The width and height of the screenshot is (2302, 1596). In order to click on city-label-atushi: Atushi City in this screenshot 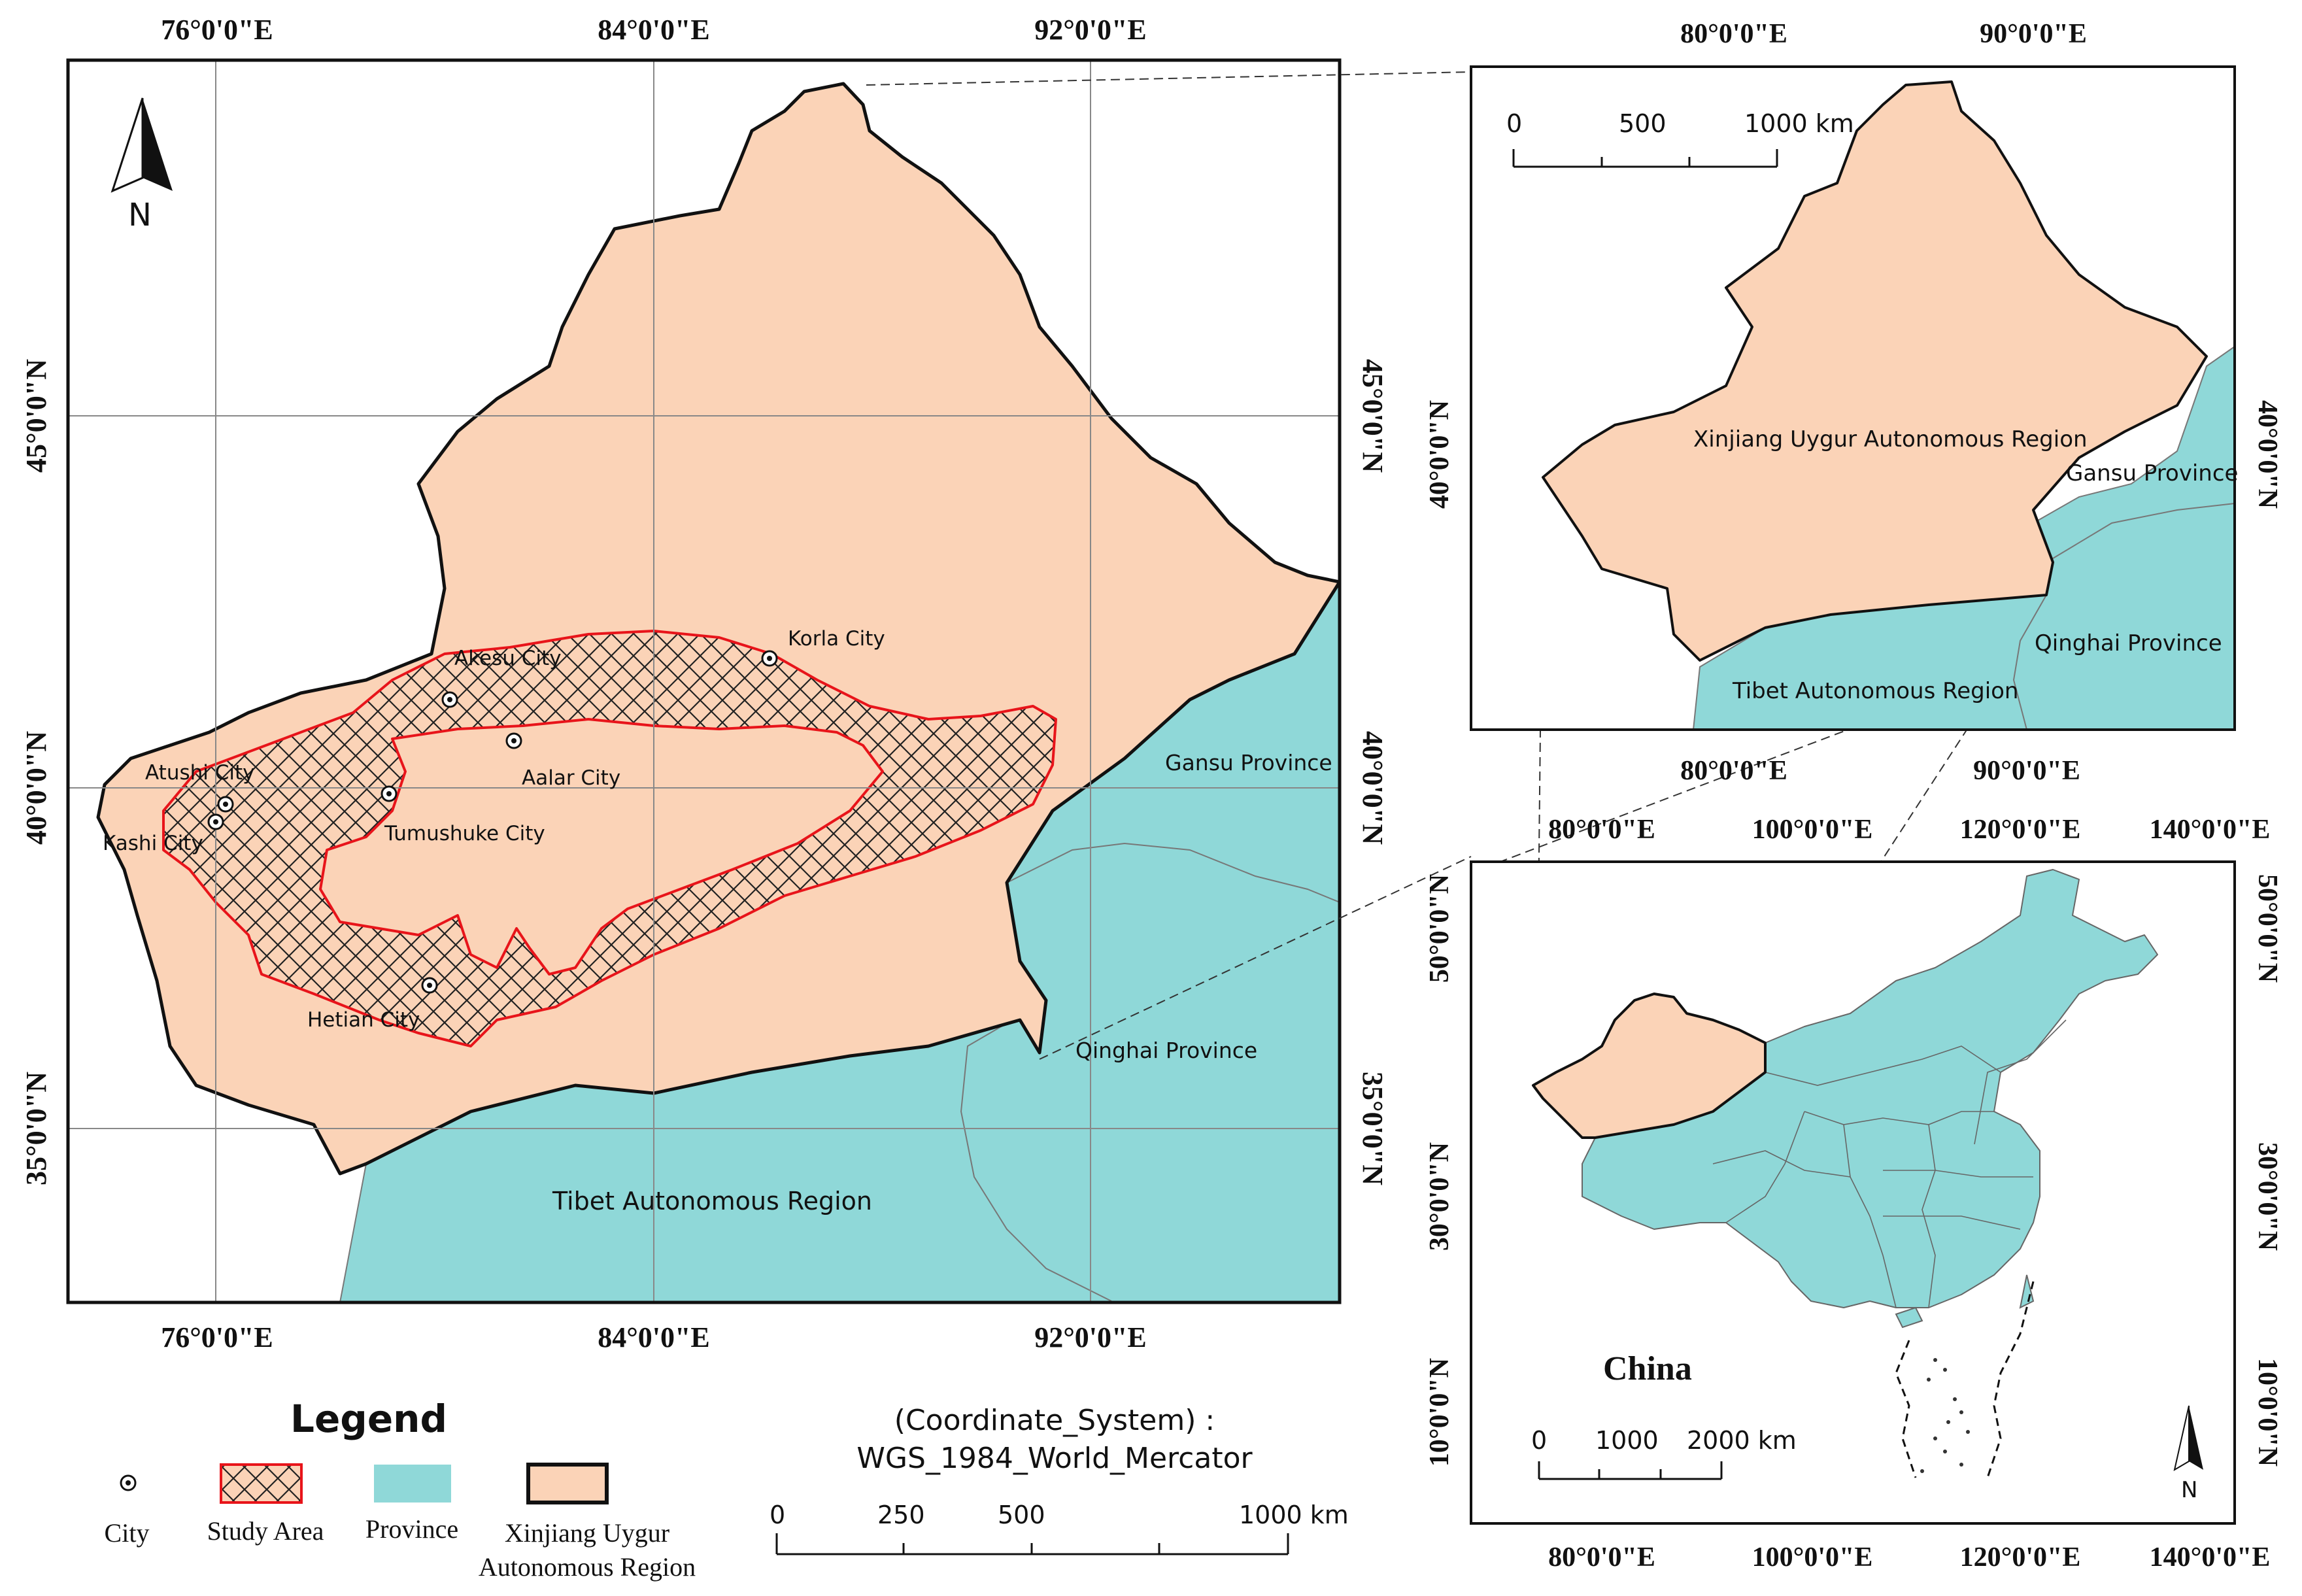, I will do `click(200, 773)`.